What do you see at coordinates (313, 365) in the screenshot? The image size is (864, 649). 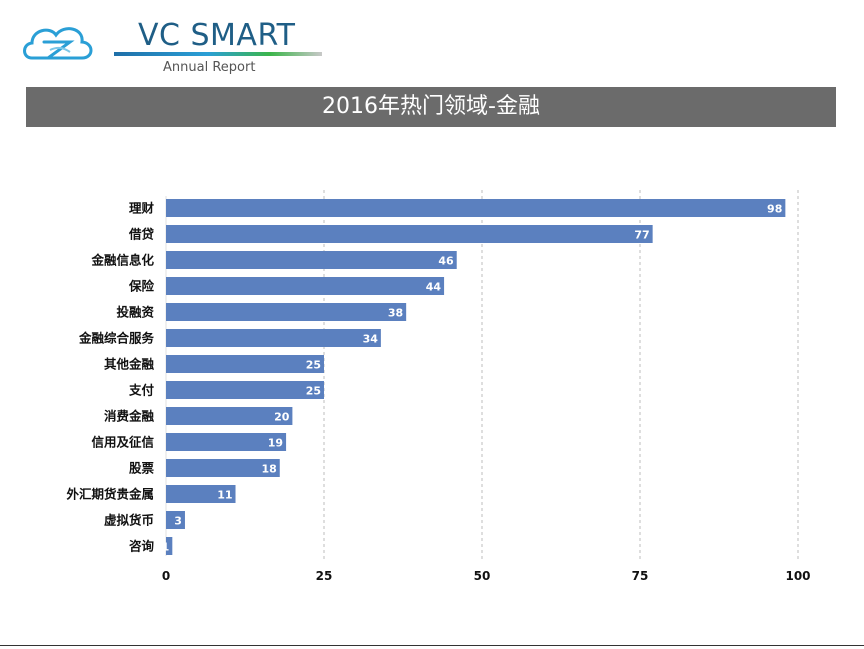 I see `data-label-6: 25` at bounding box center [313, 365].